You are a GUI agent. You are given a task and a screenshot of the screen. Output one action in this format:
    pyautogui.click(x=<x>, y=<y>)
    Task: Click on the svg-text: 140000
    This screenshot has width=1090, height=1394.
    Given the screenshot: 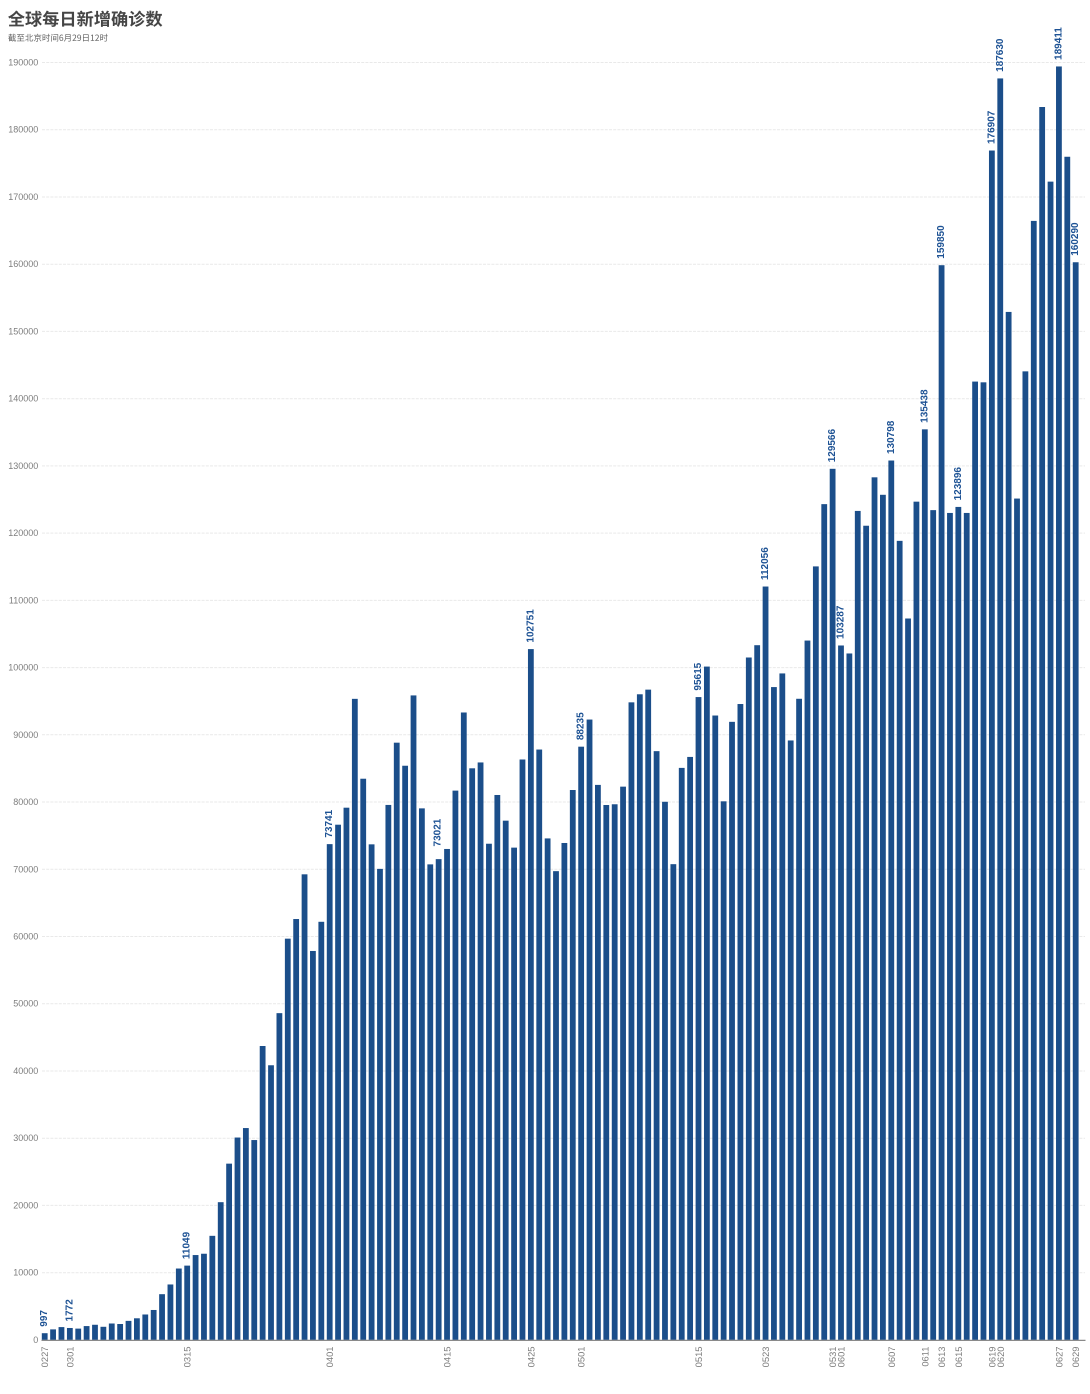 What is the action you would take?
    pyautogui.click(x=23, y=399)
    